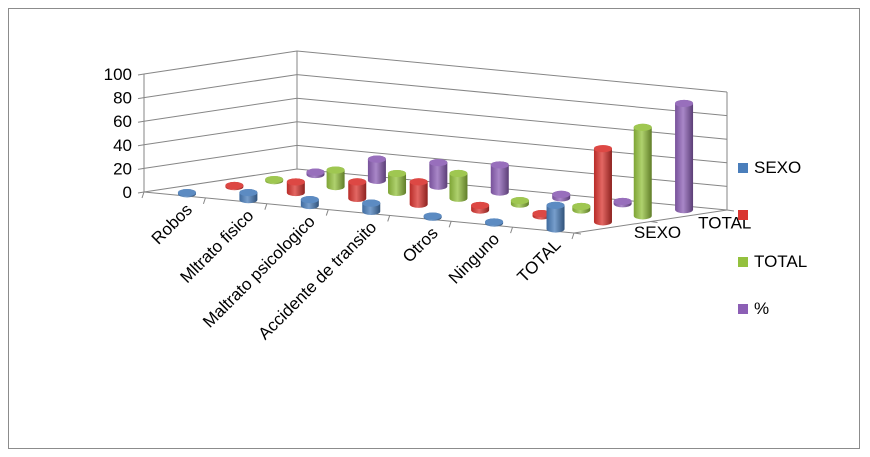  Describe the element at coordinates (122, 168) in the screenshot. I see `y-tick-label: 20` at that location.